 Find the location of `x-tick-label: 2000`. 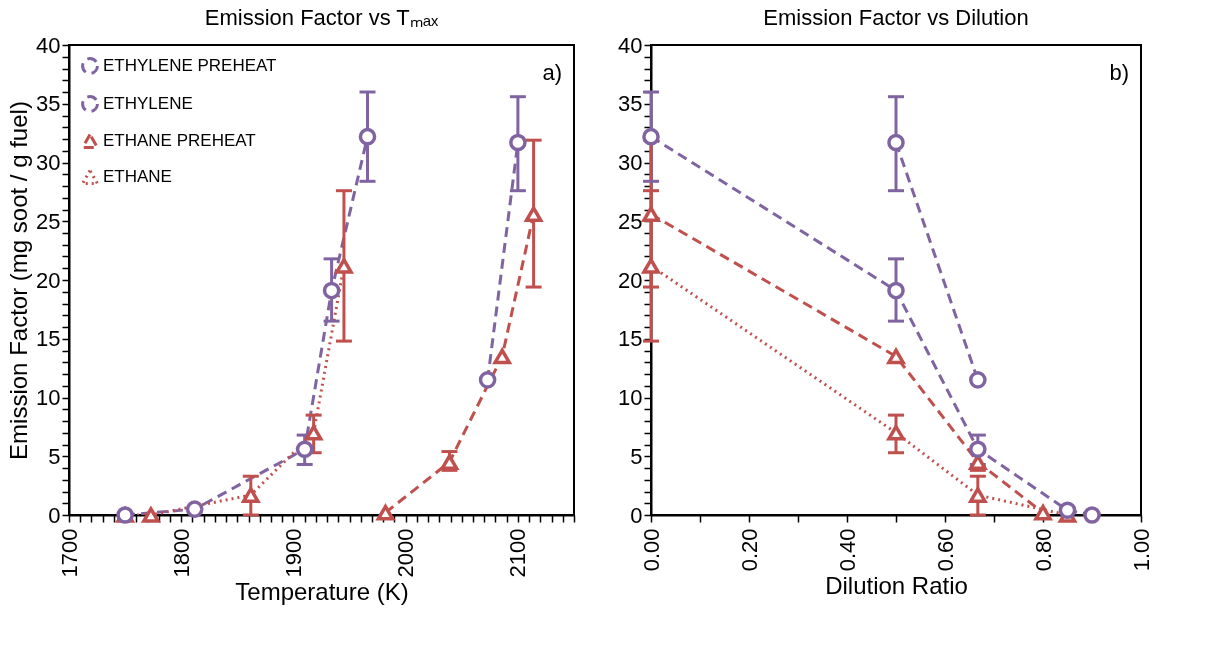

x-tick-label: 2000 is located at coordinates (406, 553).